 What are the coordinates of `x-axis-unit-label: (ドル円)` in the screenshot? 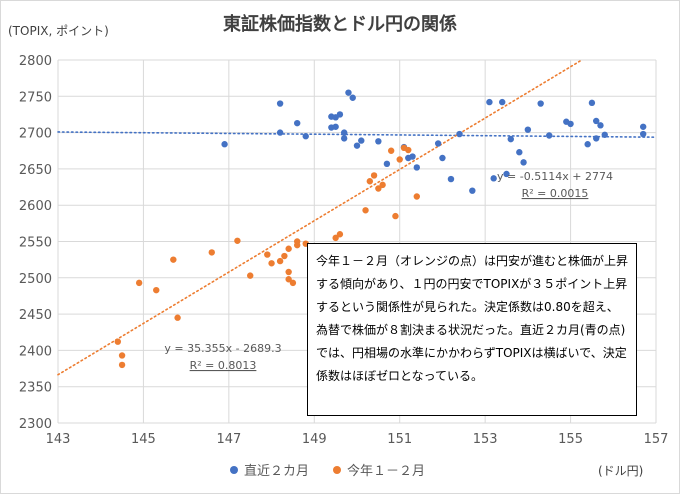 It's located at (621, 471).